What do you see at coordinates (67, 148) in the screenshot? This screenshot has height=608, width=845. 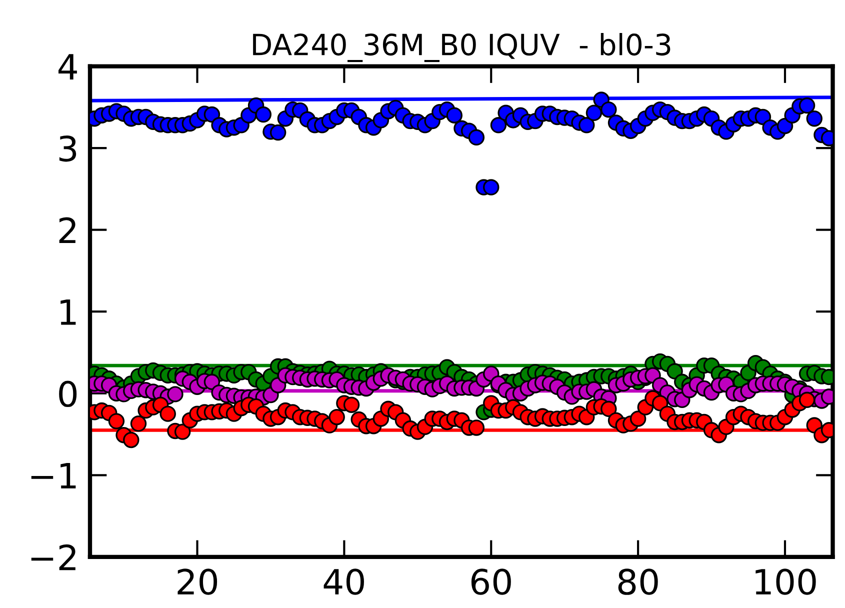 I see `y-tick-label: 3` at bounding box center [67, 148].